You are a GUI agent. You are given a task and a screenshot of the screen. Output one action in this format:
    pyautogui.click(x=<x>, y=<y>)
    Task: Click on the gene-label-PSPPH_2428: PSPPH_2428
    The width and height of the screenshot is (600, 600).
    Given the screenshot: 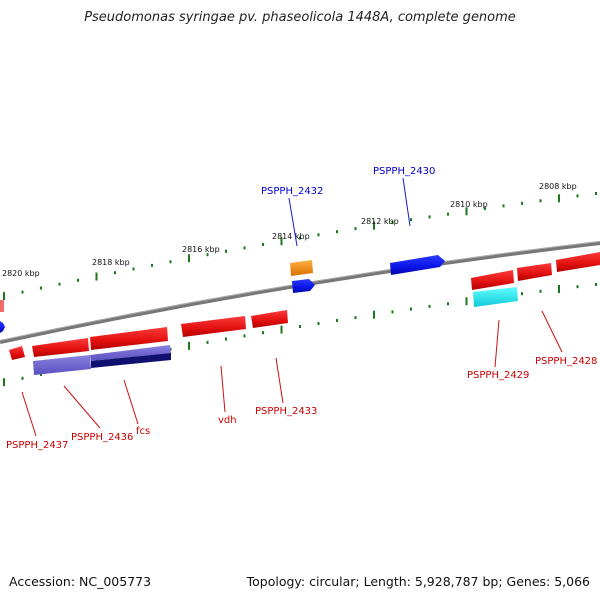 What is the action you would take?
    pyautogui.click(x=566, y=361)
    